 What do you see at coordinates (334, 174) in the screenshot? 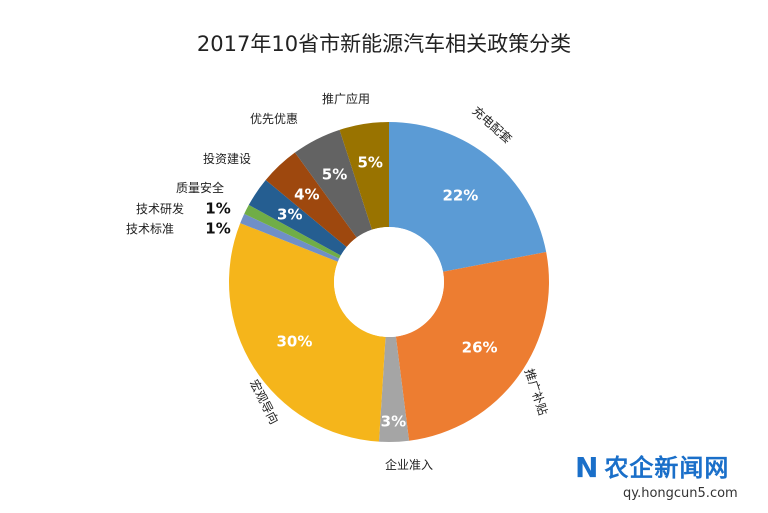
I see `data-label-8: 5%` at bounding box center [334, 174].